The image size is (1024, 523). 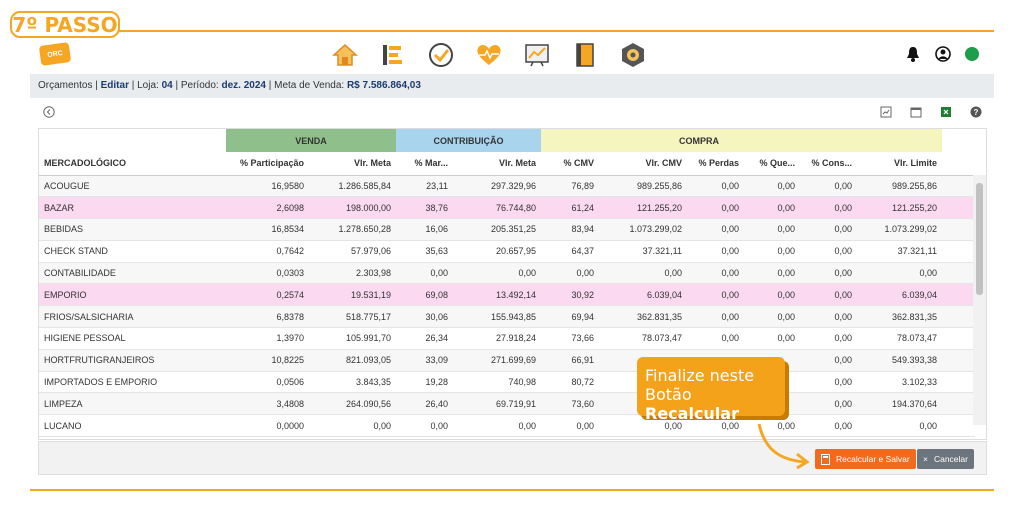 What do you see at coordinates (570, 208) in the screenshot?
I see `row-cell: 61,24` at bounding box center [570, 208].